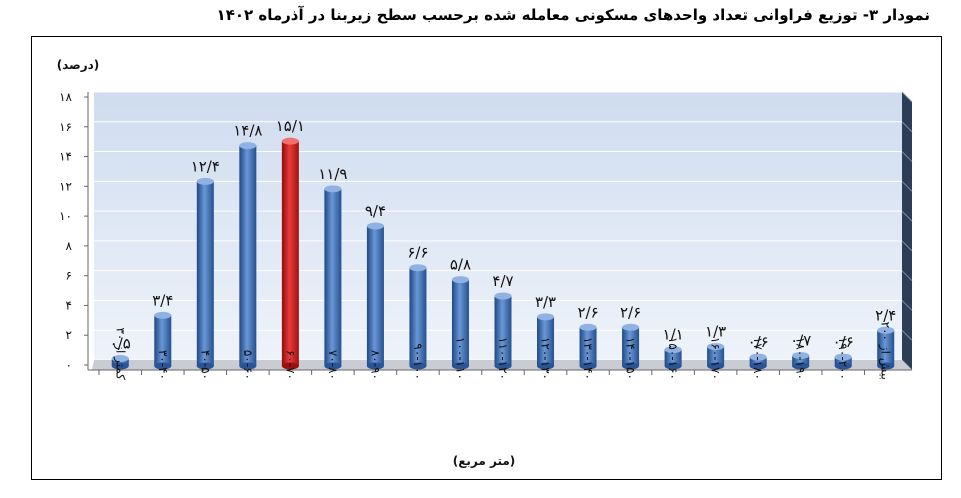 This screenshot has width=961, height=498. I want to click on data-label: ۴/۷, so click(502, 281).